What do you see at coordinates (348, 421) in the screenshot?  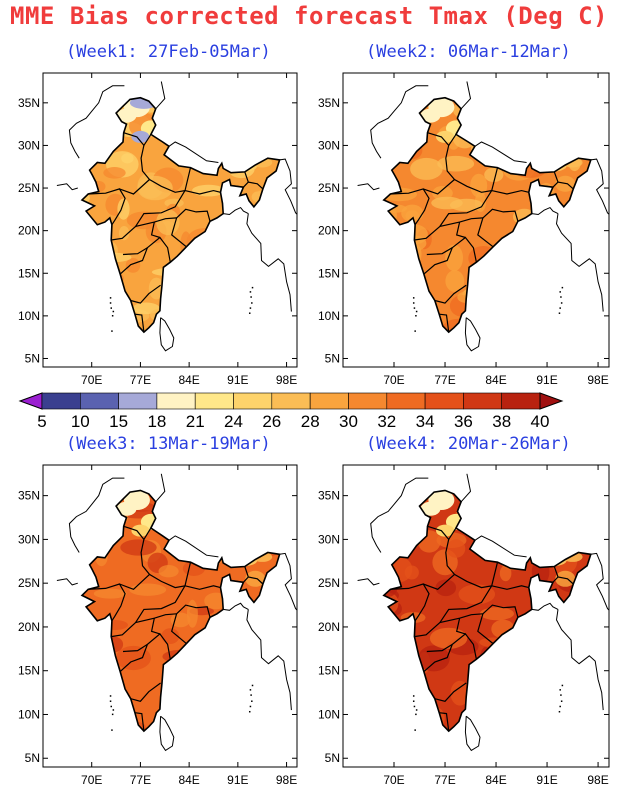 I see `colorbar-label: 30` at bounding box center [348, 421].